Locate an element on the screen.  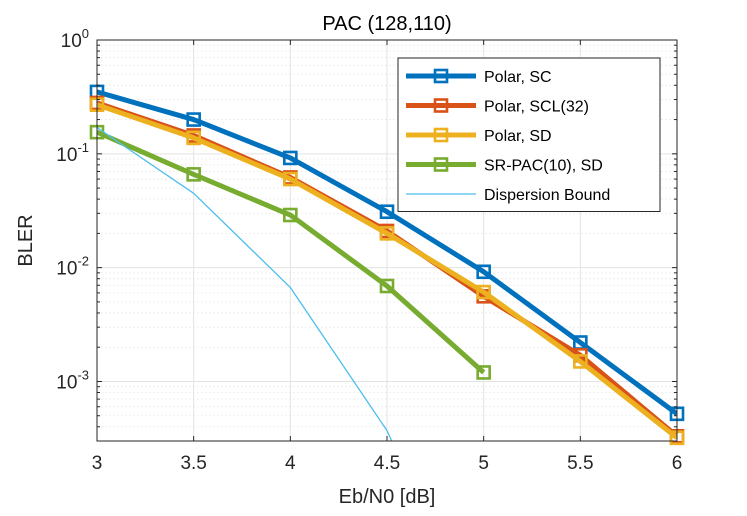
x-tick-labels: 3 3.5 4 4.5 5 5.5 6 is located at coordinates (387, 463).